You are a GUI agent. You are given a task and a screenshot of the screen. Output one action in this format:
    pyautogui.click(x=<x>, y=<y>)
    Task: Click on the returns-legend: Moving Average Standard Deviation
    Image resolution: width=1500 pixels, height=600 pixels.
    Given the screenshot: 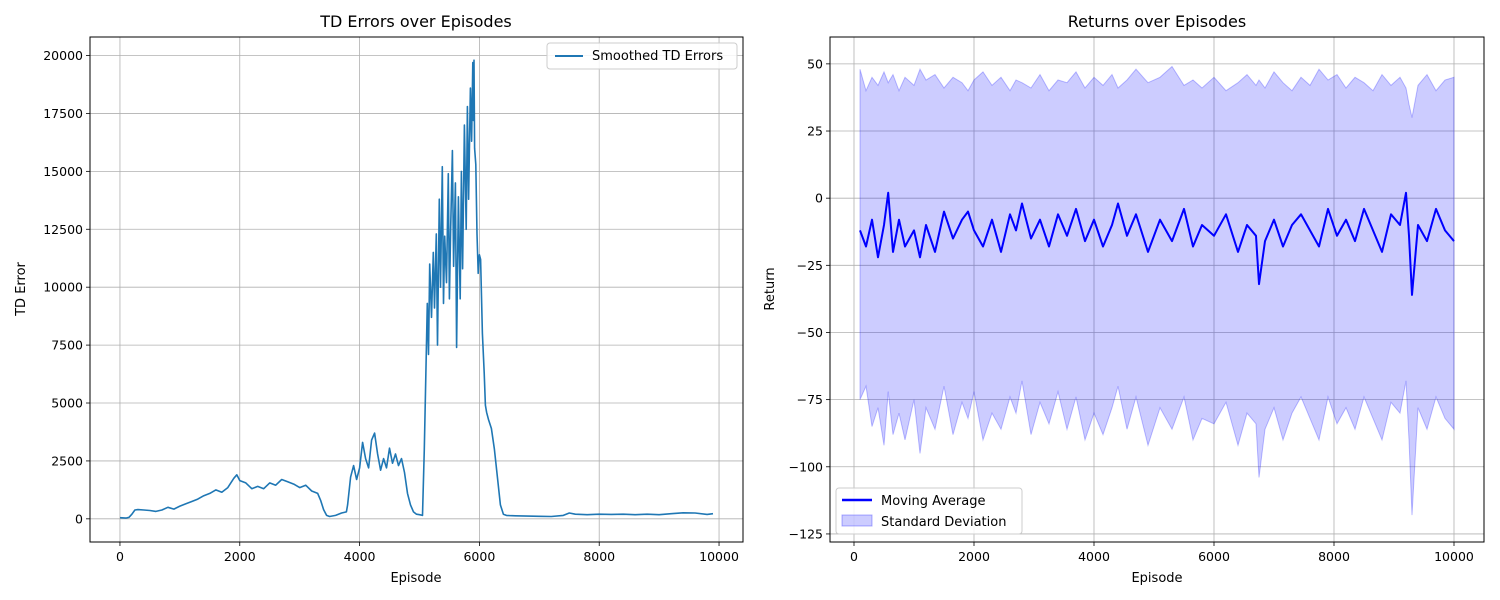 What is the action you would take?
    pyautogui.click(x=929, y=511)
    